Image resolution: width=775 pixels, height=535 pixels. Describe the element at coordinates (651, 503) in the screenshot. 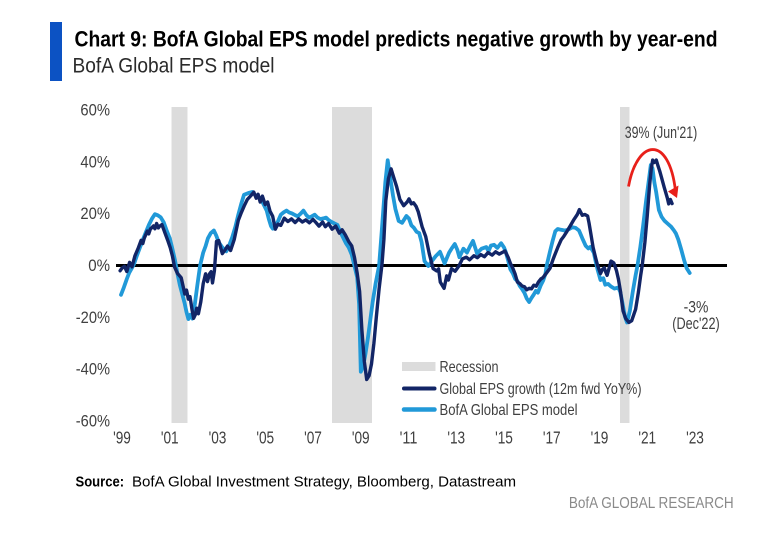

I see `svg-text: BofA GLOBAL RESEARCH` at that location.